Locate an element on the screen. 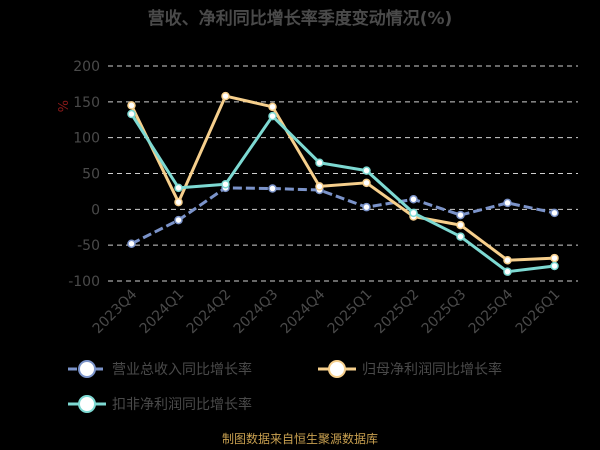 Image resolution: width=600 pixels, height=450 pixels. legend-label: 扣非净利润同比增长率 is located at coordinates (182, 404).